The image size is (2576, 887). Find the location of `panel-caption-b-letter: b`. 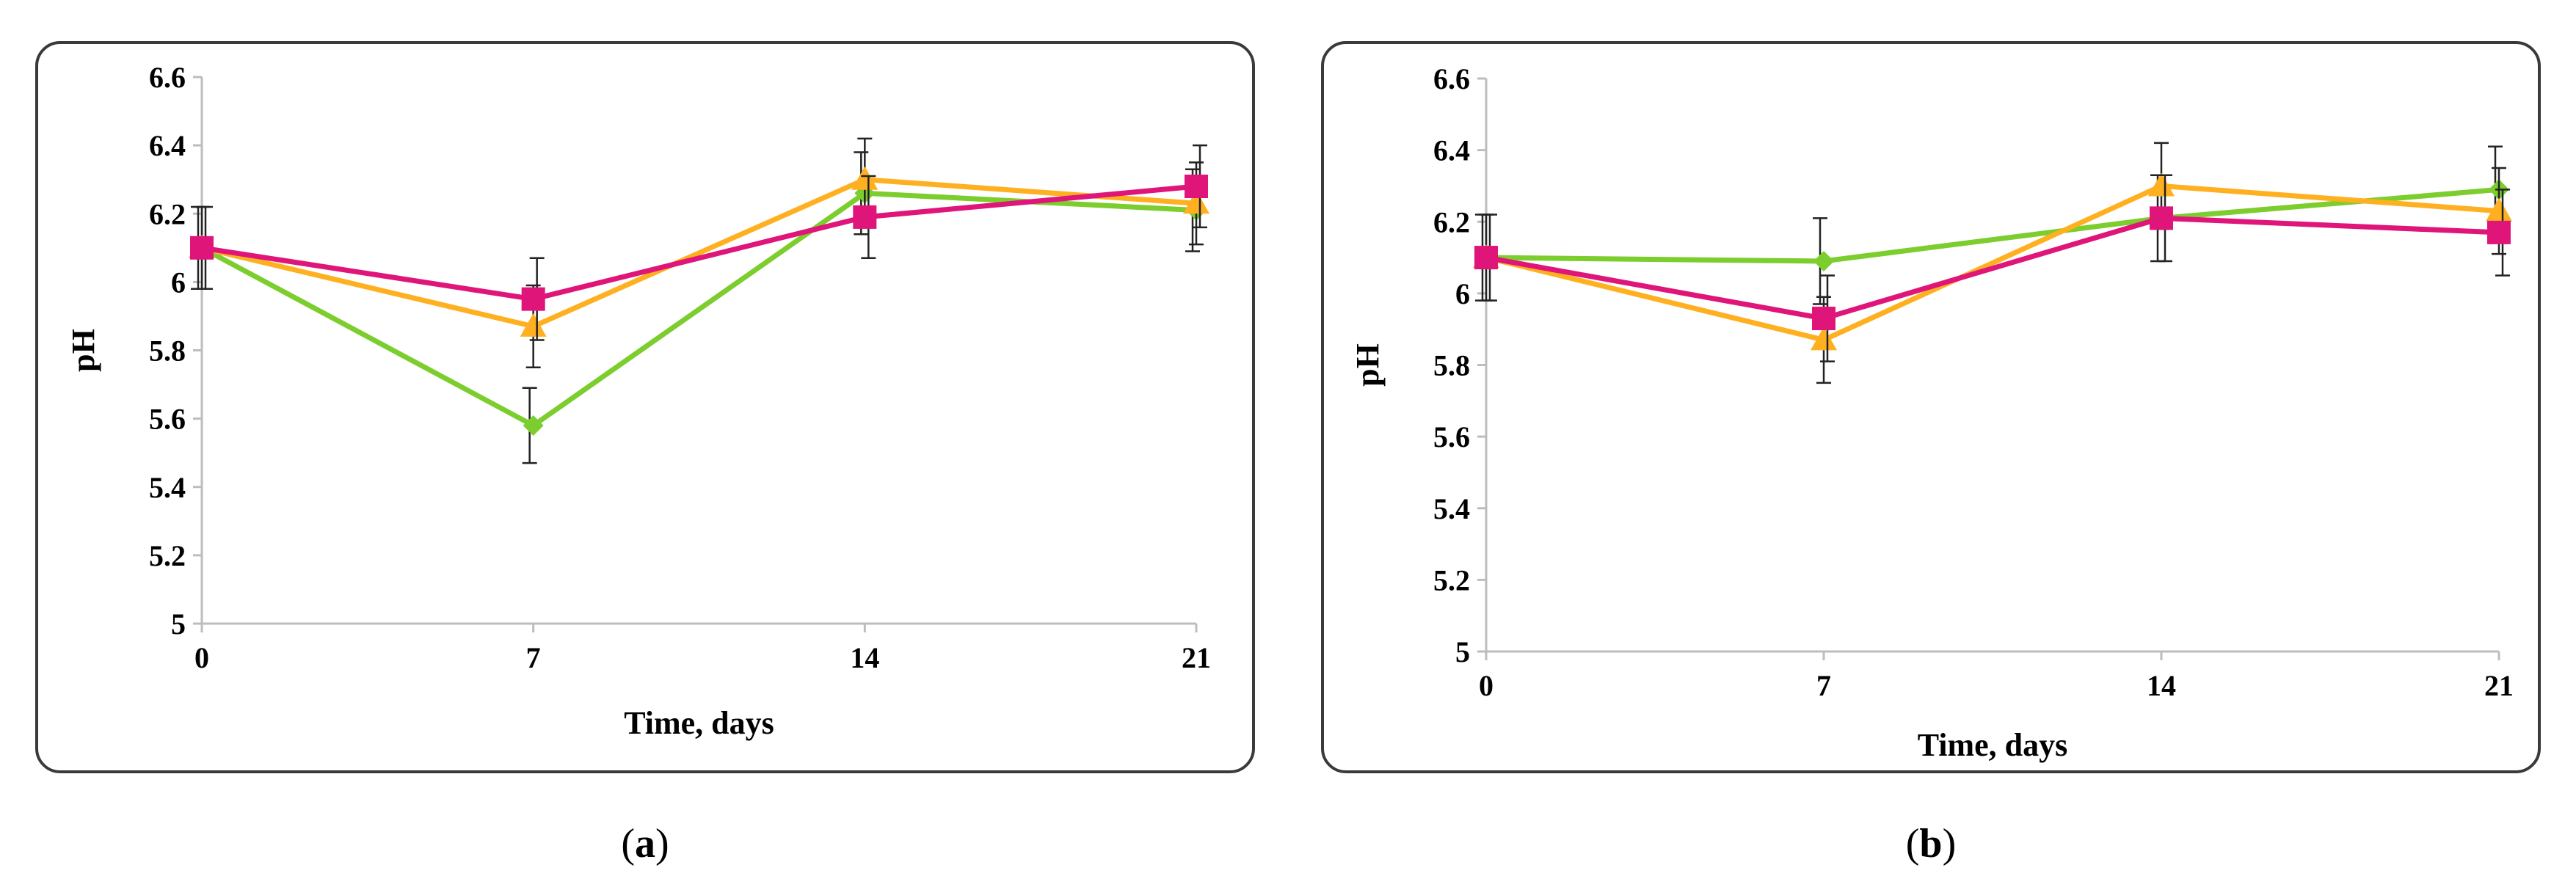

panel-caption-b-letter: b is located at coordinates (1931, 843).